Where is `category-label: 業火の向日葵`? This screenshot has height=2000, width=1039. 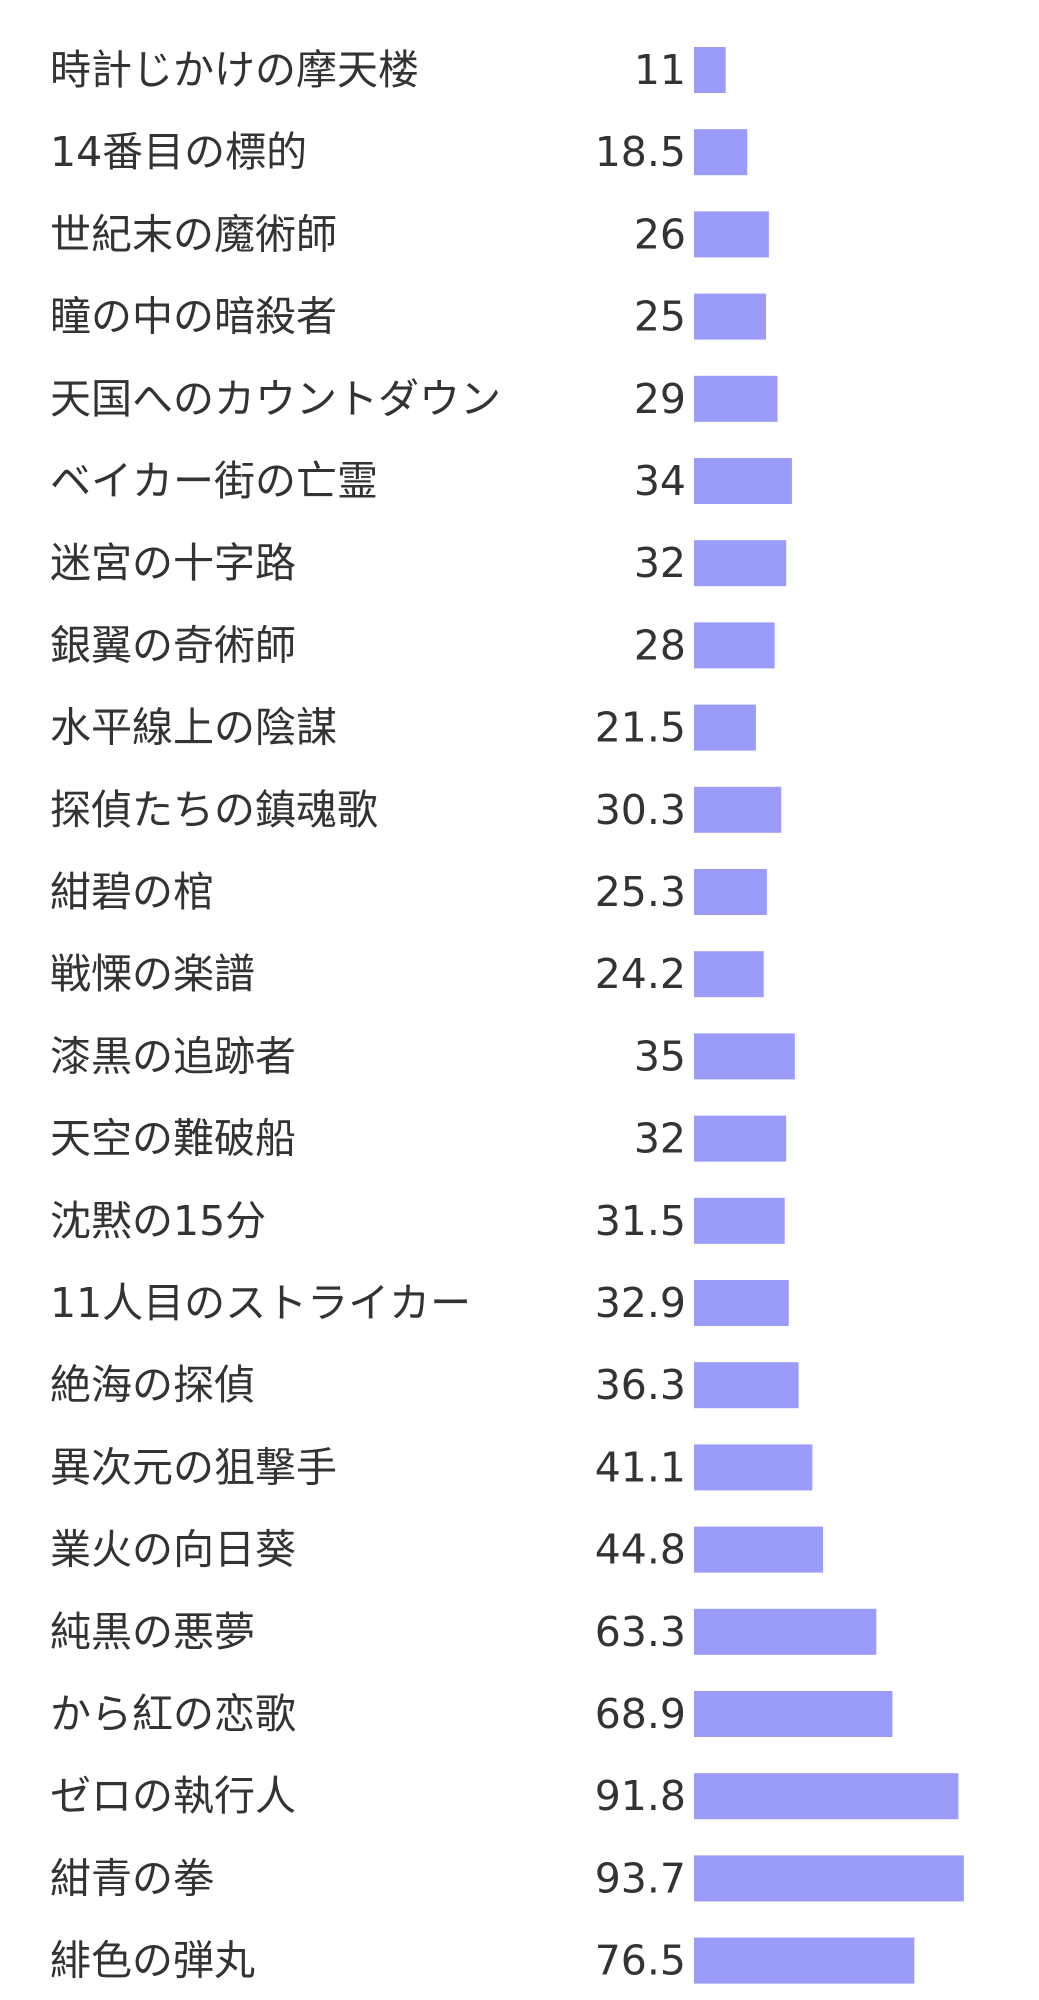 category-label: 業火の向日葵 is located at coordinates (173, 1550).